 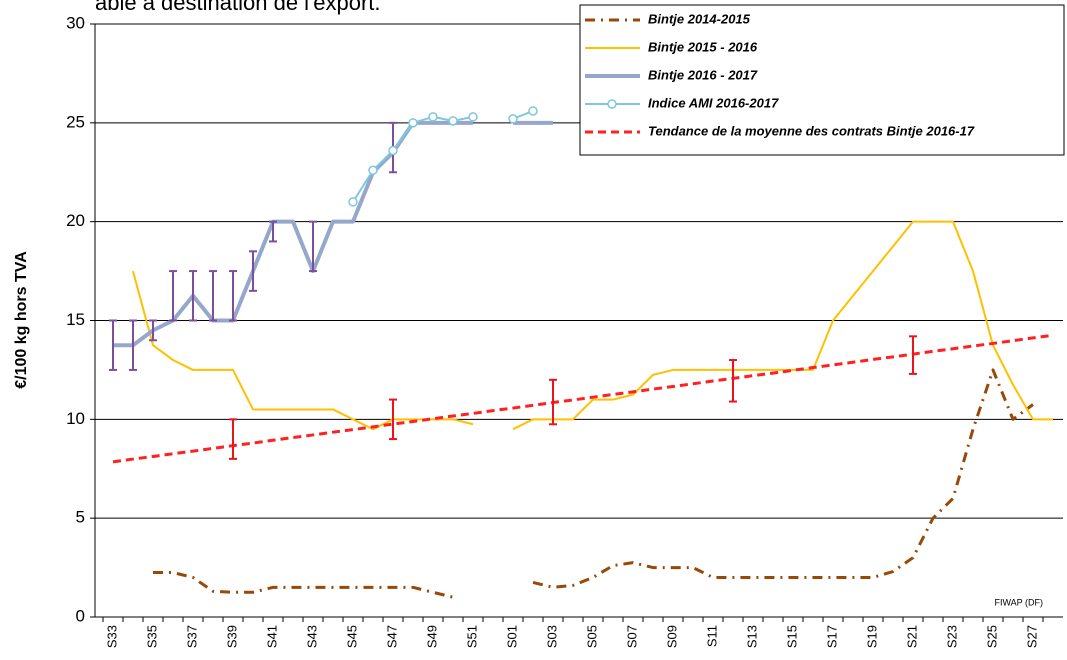 I want to click on x-tick-label: S25, so click(x=991, y=636).